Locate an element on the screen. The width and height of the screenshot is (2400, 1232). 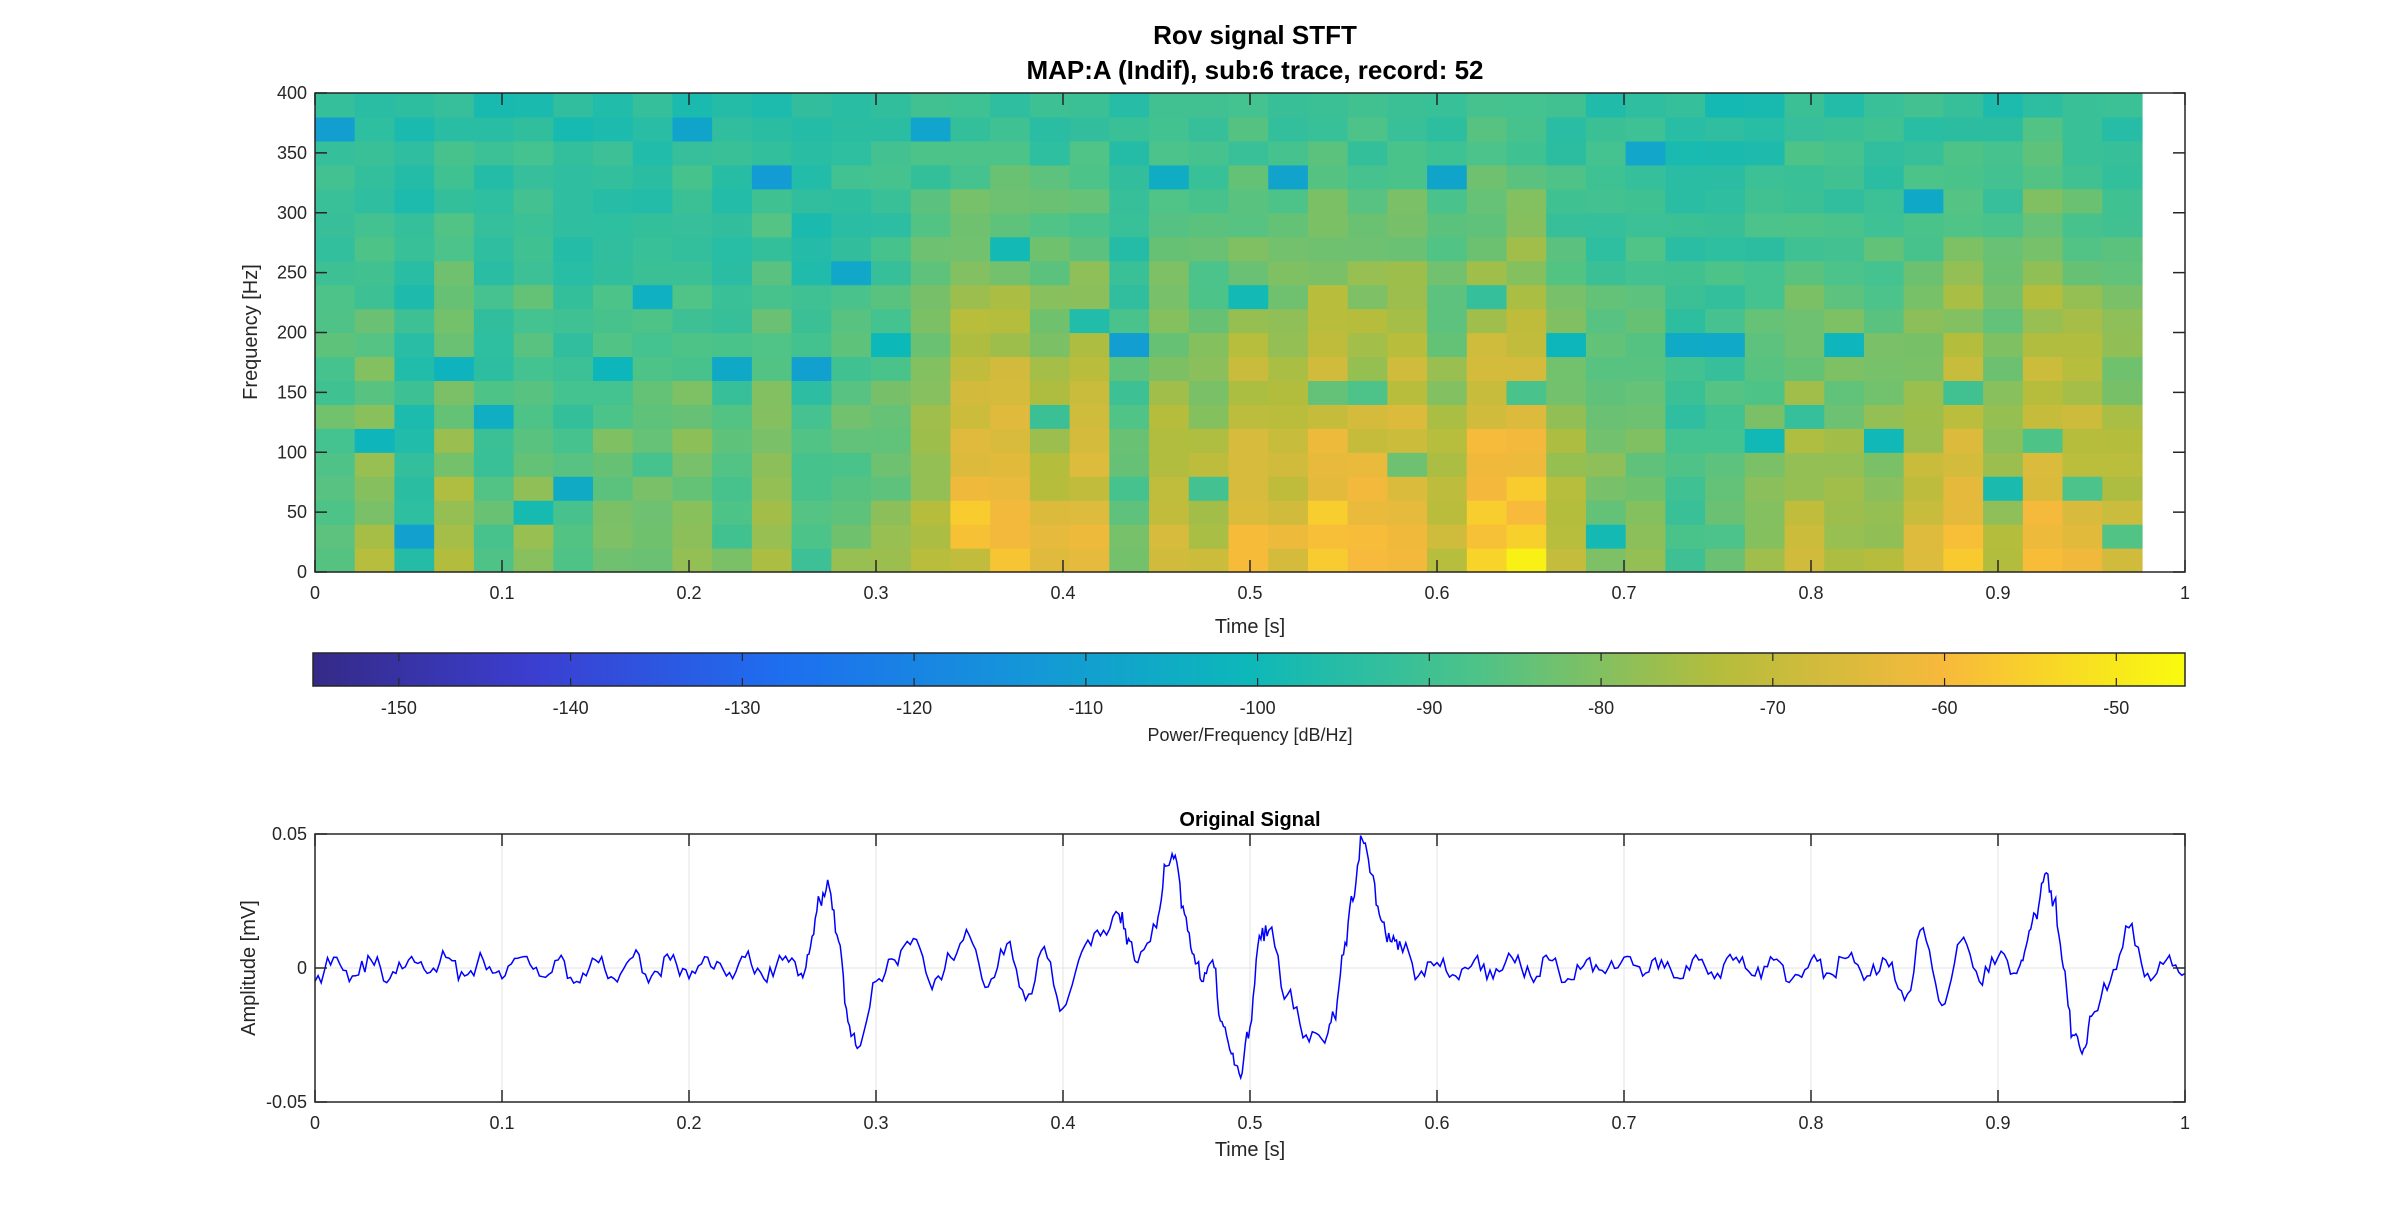
colorbar-tick-label: -50 is located at coordinates (2116, 708).